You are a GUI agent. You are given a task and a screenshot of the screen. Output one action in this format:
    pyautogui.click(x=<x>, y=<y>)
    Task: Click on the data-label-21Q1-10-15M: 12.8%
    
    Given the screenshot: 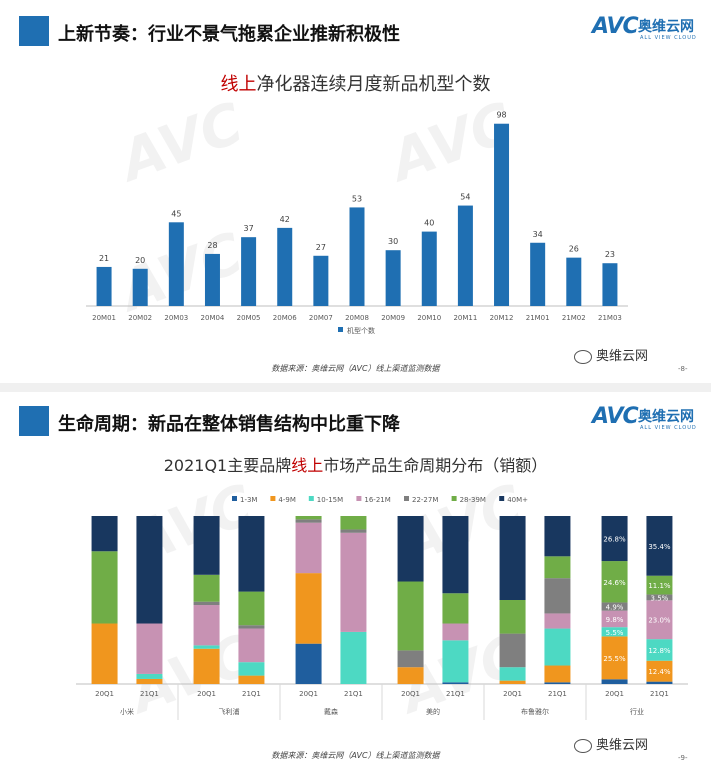 What is the action you would take?
    pyautogui.click(x=659, y=651)
    